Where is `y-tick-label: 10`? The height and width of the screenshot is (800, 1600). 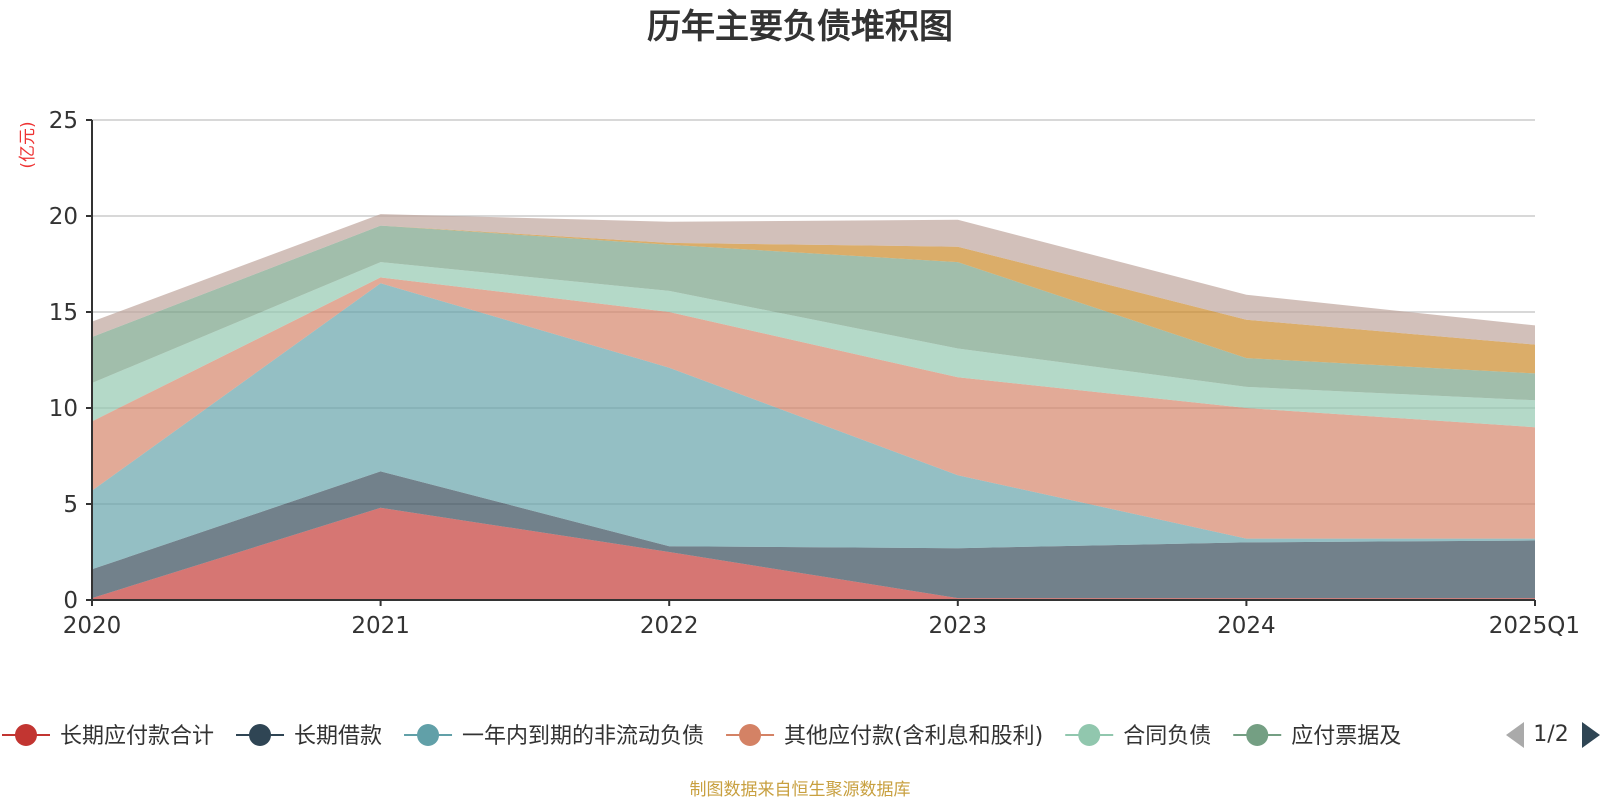
y-tick-label: 10 is located at coordinates (63, 409).